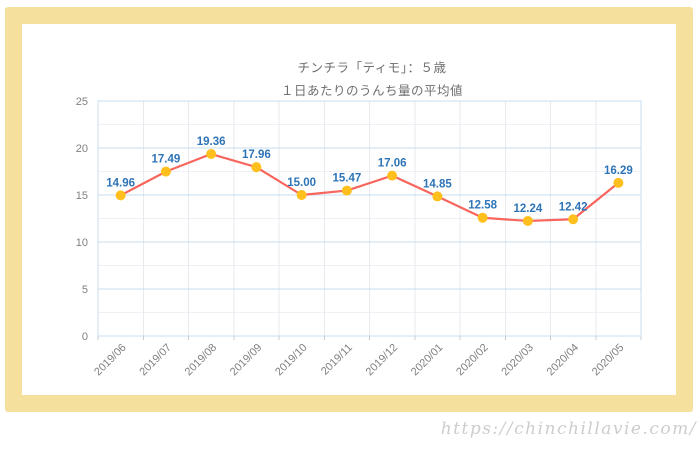  Describe the element at coordinates (372, 68) in the screenshot. I see `chart-title: チンチラ「ティモ」：５歳` at that location.